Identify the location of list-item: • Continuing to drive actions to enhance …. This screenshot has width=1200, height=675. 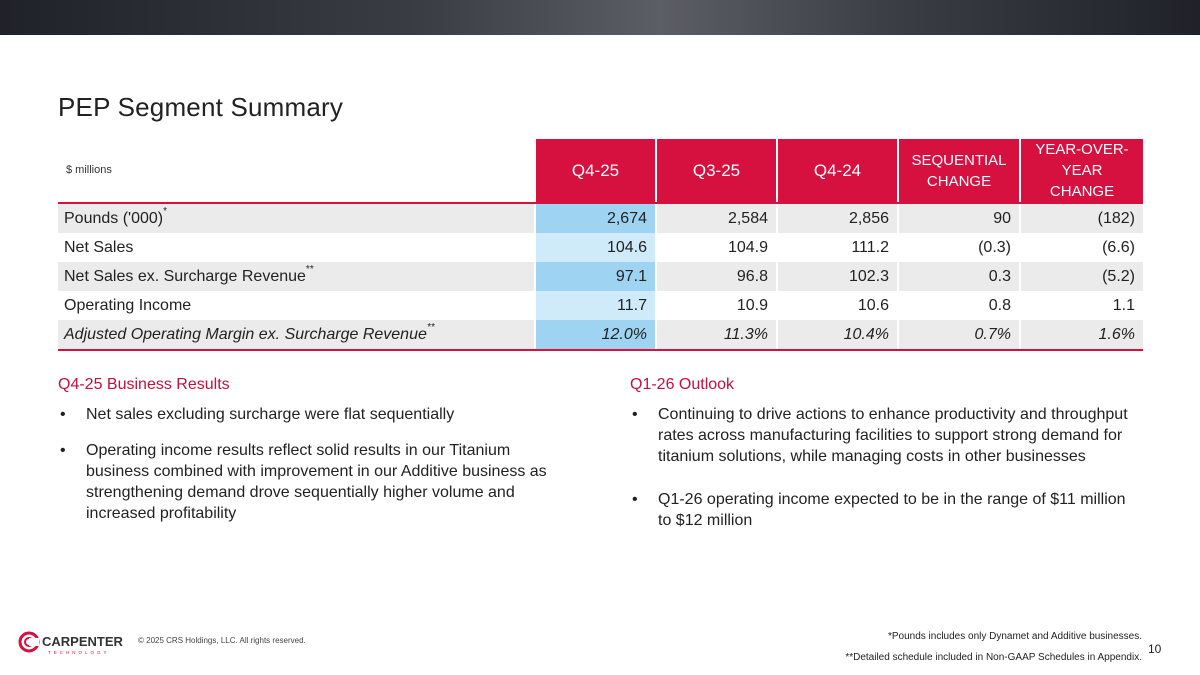
(885, 435).